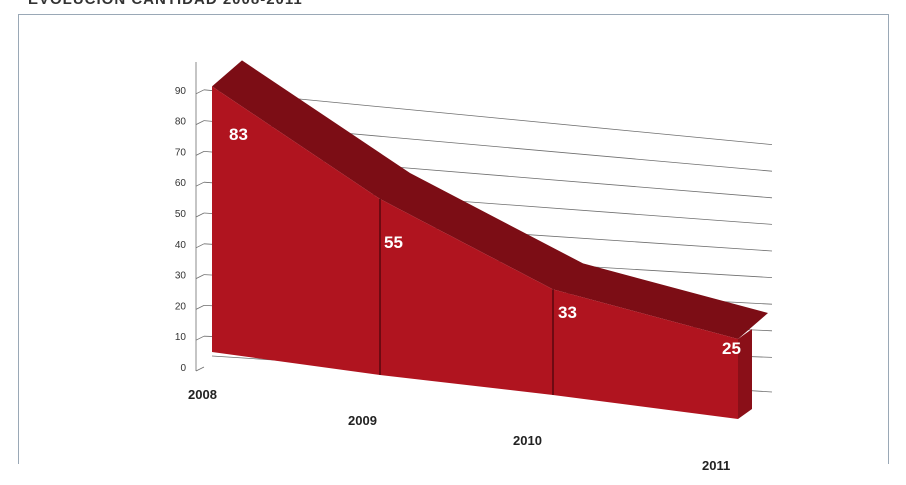  What do you see at coordinates (181, 245) in the screenshot?
I see `y-tick-label: 40` at bounding box center [181, 245].